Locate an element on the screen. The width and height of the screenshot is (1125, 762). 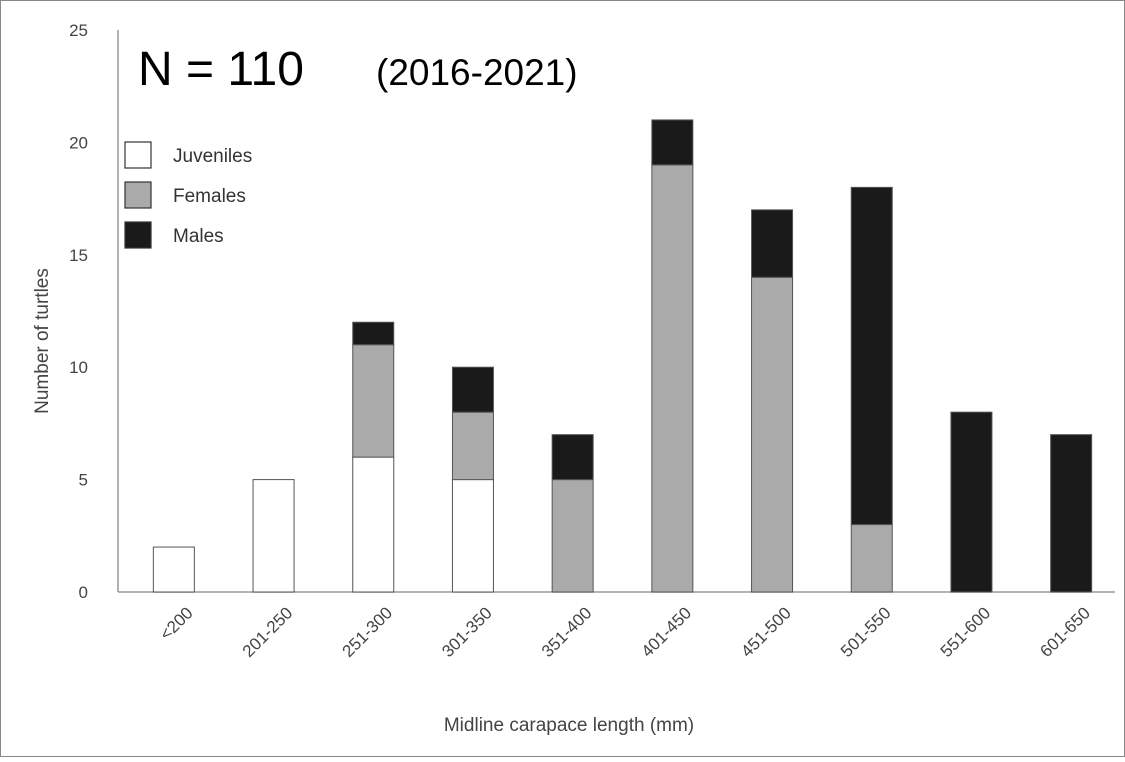
legend: Juveniles Females Males is located at coordinates (188, 195).